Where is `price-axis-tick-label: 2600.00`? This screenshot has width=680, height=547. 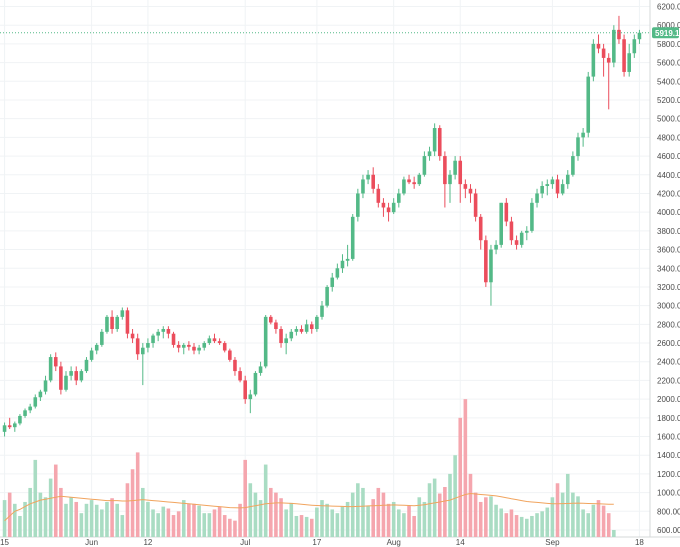 price-axis-tick-label: 2600.00 is located at coordinates (668, 343).